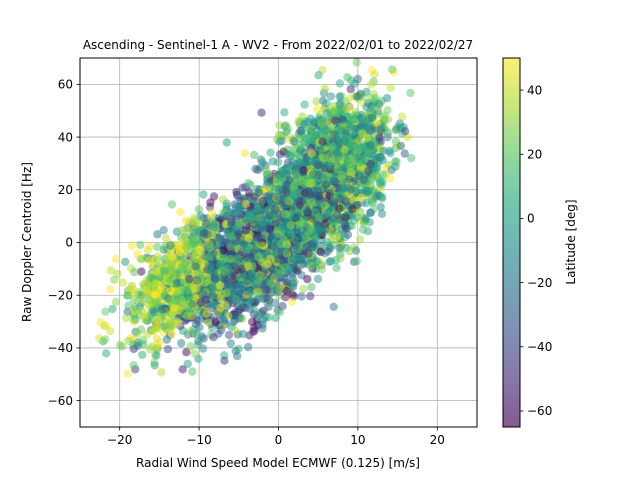 The width and height of the screenshot is (640, 480). Describe the element at coordinates (198, 440) in the screenshot. I see `x-tick-label: −10` at that location.